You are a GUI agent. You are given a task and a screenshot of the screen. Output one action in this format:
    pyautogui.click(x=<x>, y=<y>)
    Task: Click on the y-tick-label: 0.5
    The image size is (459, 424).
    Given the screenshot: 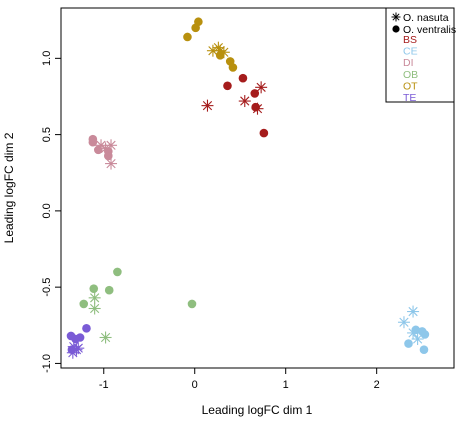 What is the action you would take?
    pyautogui.click(x=47, y=134)
    